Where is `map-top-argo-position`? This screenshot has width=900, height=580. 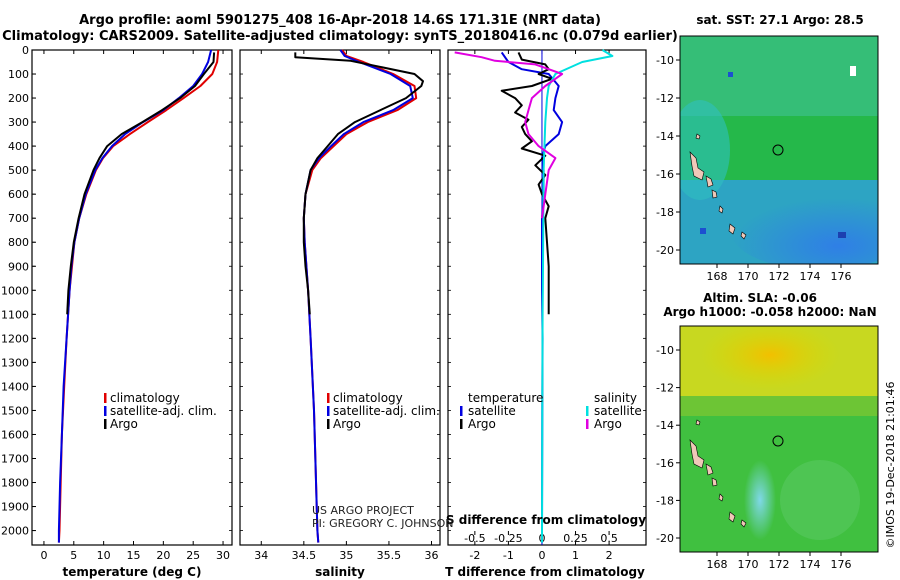 map-top-argo-position is located at coordinates (778, 150).